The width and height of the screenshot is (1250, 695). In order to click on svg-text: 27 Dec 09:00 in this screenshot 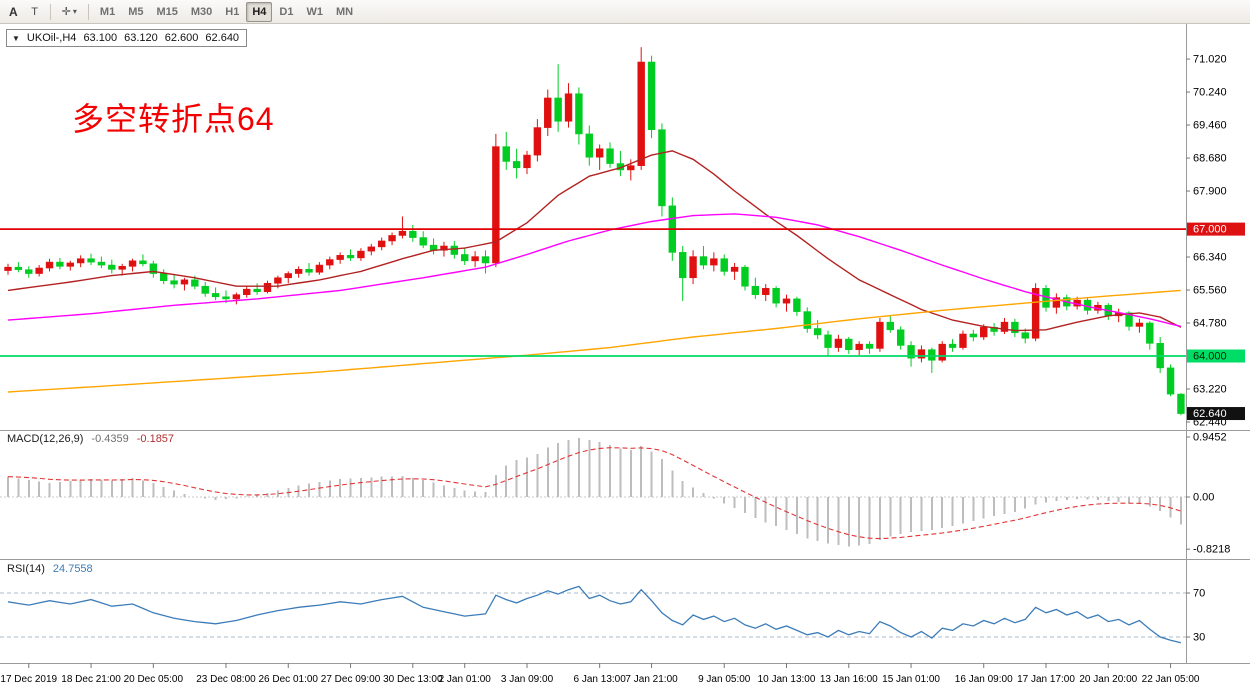, I will do `click(351, 679)`.